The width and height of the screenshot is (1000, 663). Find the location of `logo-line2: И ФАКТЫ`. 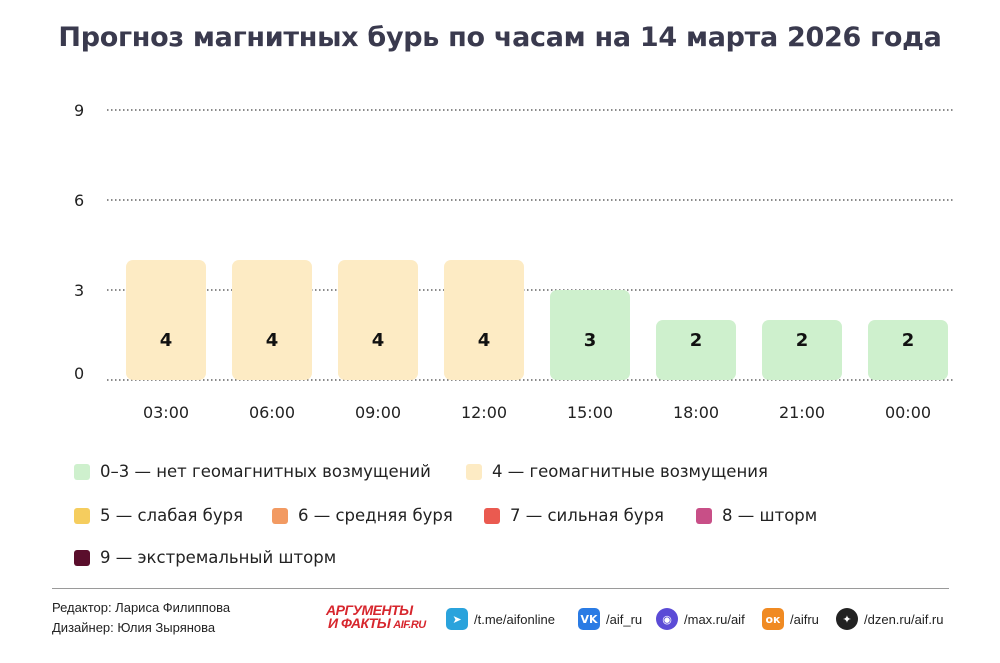

logo-line2: И ФАКТЫ is located at coordinates (359, 623).